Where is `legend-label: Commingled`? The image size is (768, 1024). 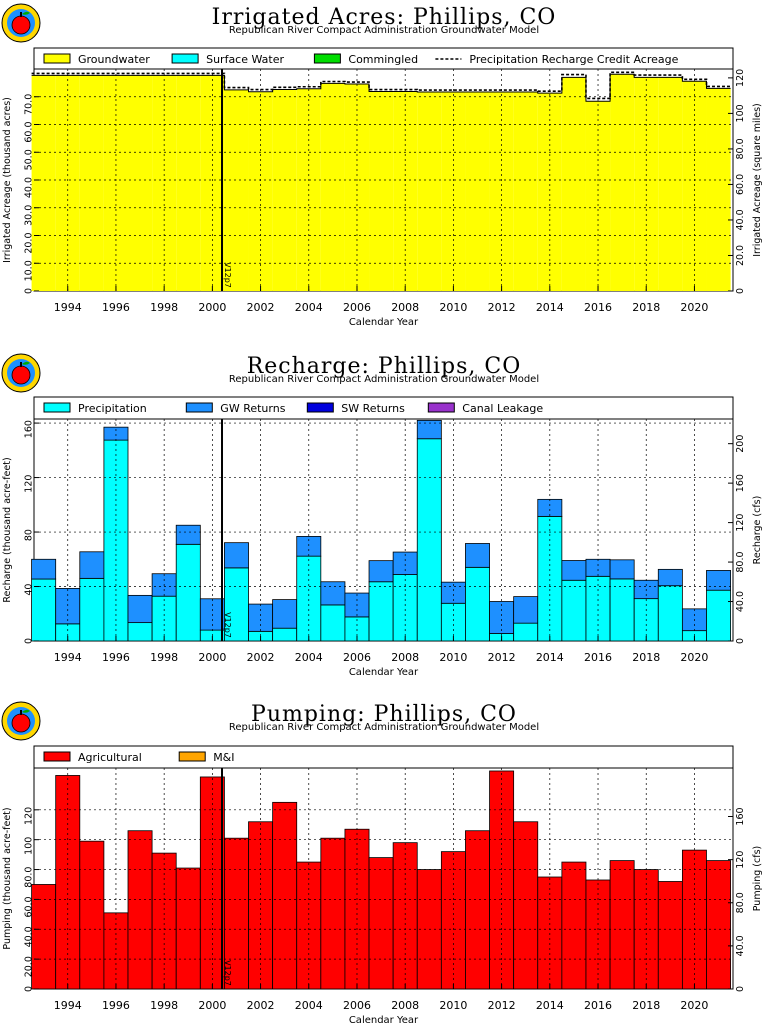
legend-label: Commingled is located at coordinates (383, 59).